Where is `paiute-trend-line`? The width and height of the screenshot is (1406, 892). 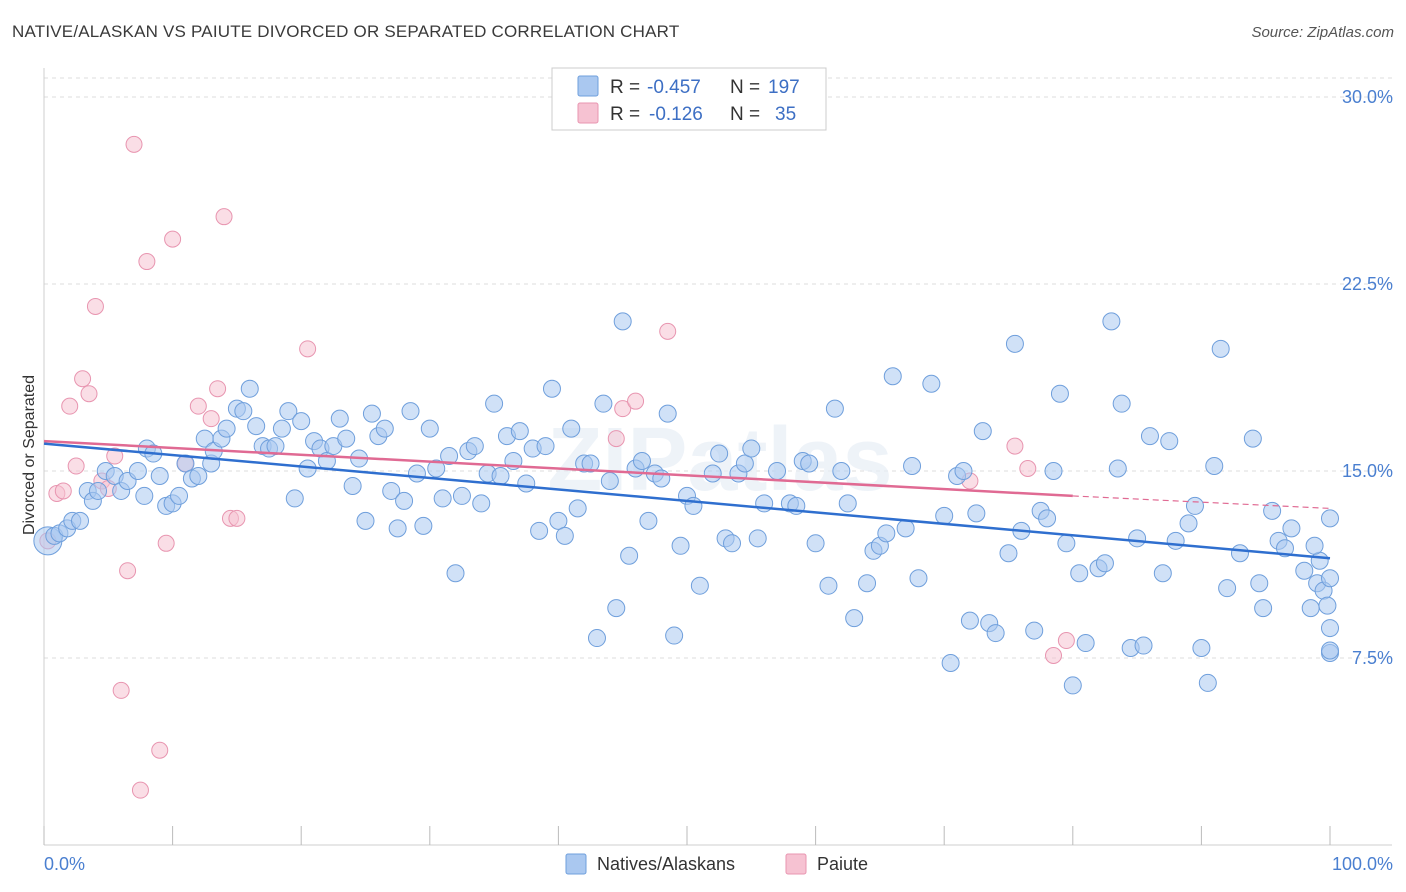 paiute-trend-line is located at coordinates (558, 468).